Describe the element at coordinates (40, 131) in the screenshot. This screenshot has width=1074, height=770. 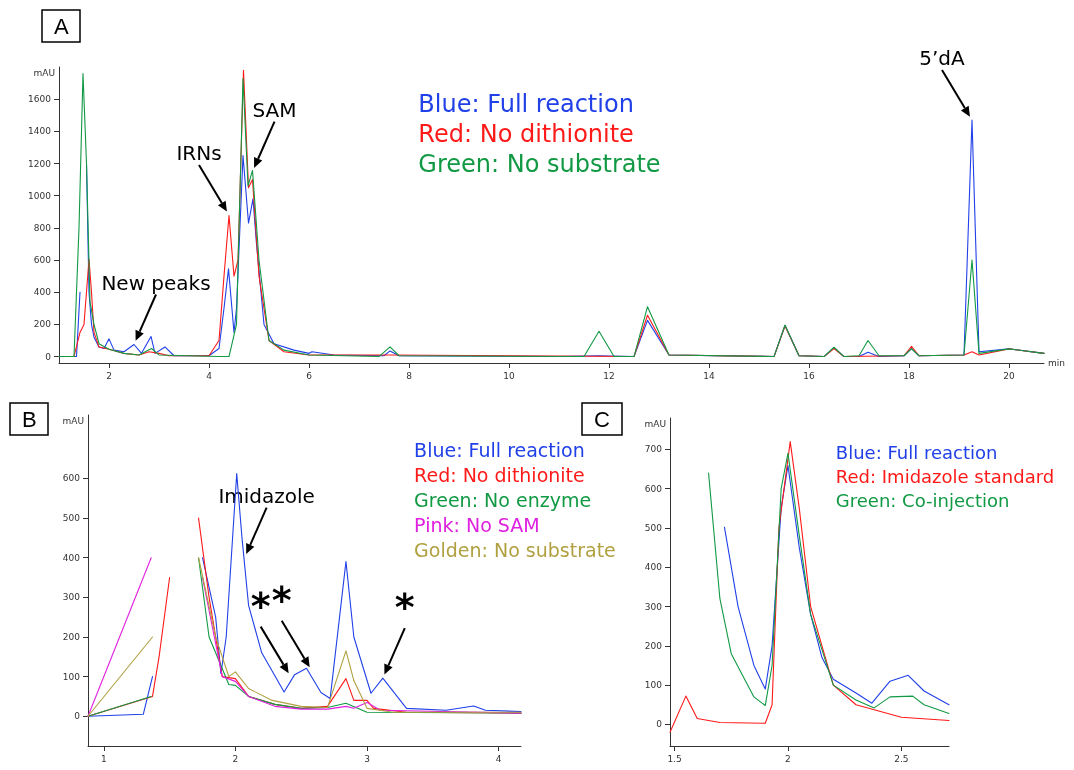
I see `y-tick-label: 1400` at that location.